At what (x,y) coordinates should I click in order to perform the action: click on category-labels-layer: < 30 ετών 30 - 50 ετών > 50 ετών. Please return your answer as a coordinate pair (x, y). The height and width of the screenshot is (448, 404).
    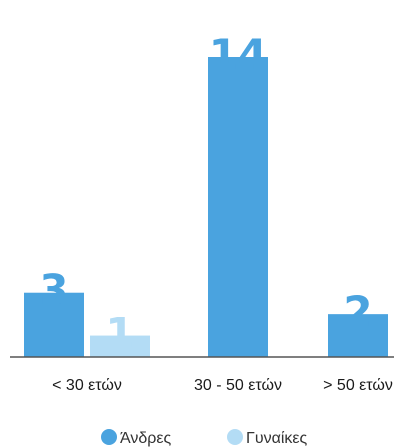
    Looking at the image, I should click on (222, 385).